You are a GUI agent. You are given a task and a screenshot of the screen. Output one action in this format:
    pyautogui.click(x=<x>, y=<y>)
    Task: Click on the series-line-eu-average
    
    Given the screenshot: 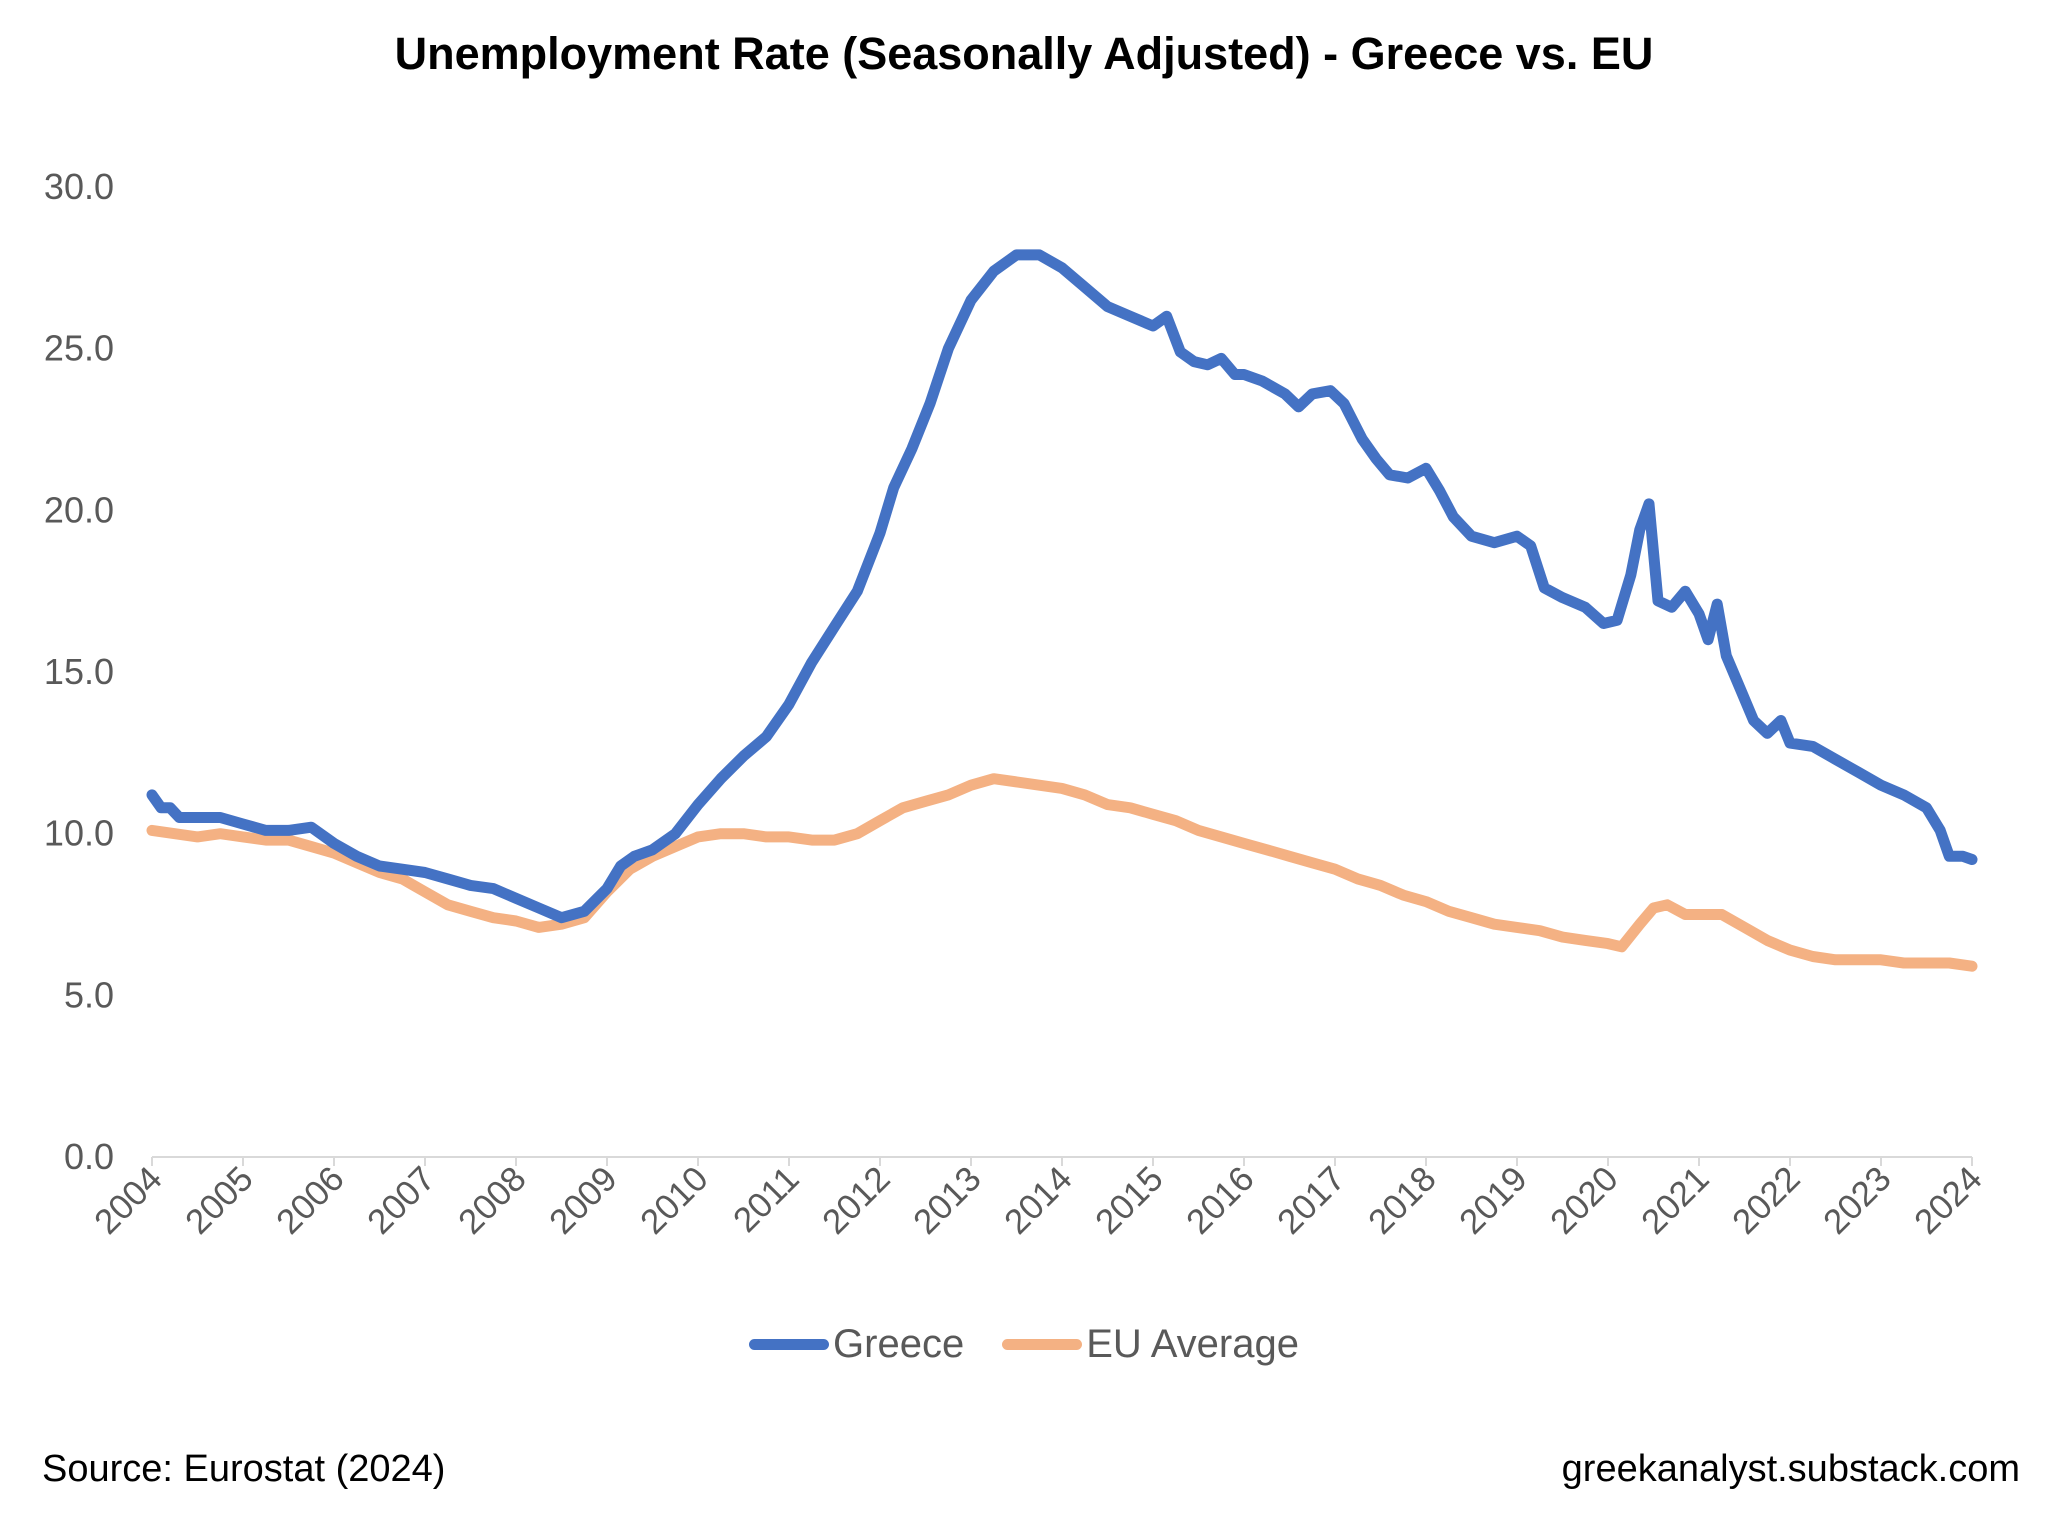 What is the action you would take?
    pyautogui.click(x=1062, y=872)
    